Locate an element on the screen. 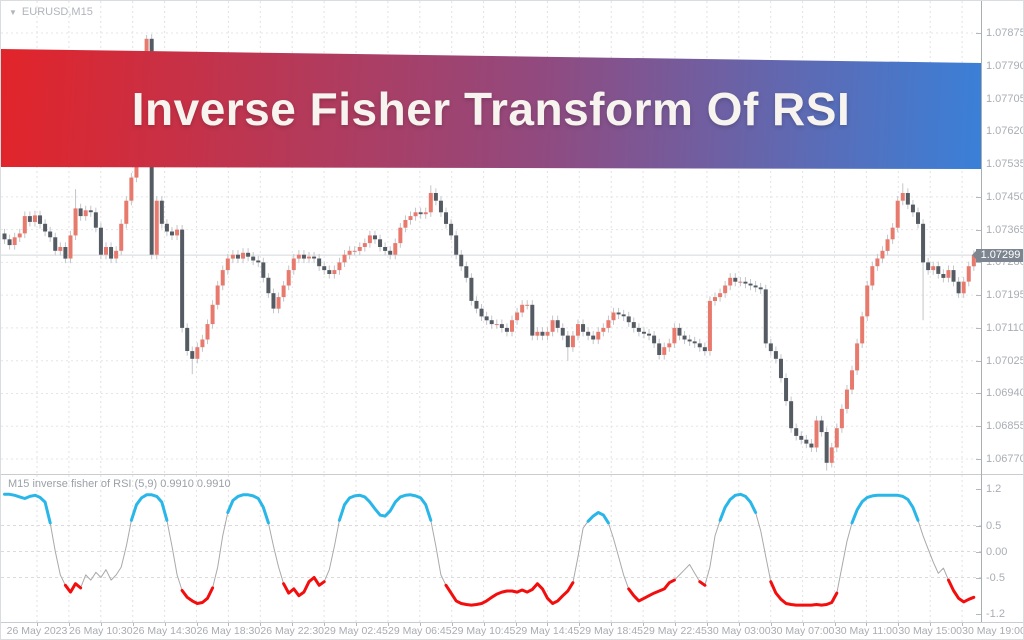 This screenshot has height=640, width=1024. time-axis-label: 29 May 10:45 is located at coordinates (483, 631).